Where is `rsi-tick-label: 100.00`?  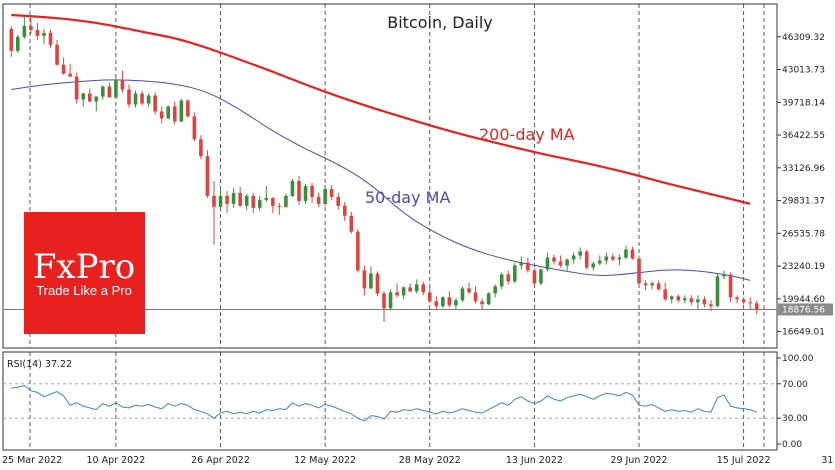
rsi-tick-label: 100.00 is located at coordinates (798, 359).